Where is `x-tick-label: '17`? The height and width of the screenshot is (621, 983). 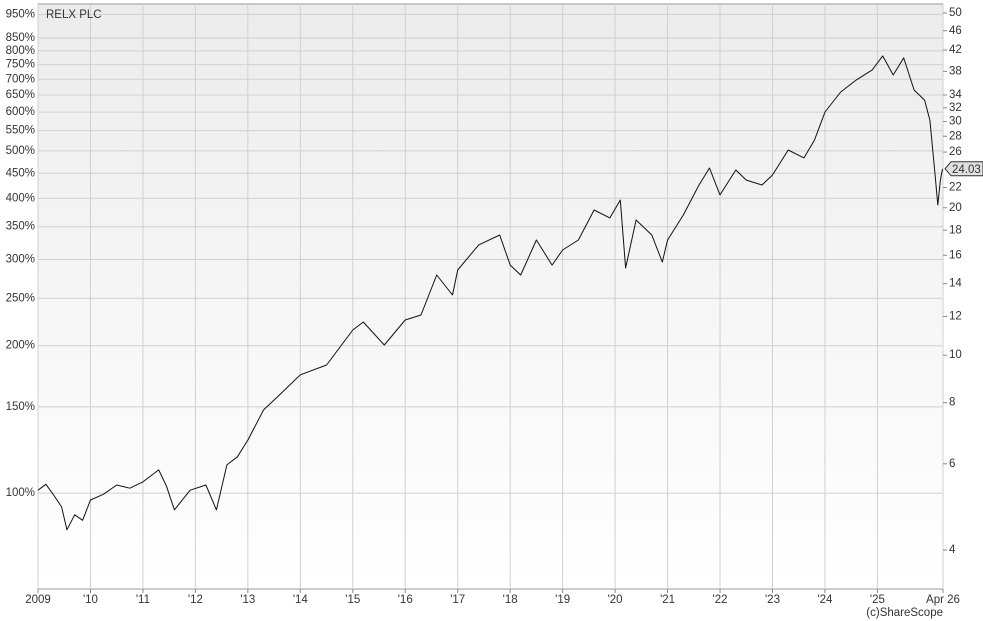
x-tick-label: '17 is located at coordinates (457, 600).